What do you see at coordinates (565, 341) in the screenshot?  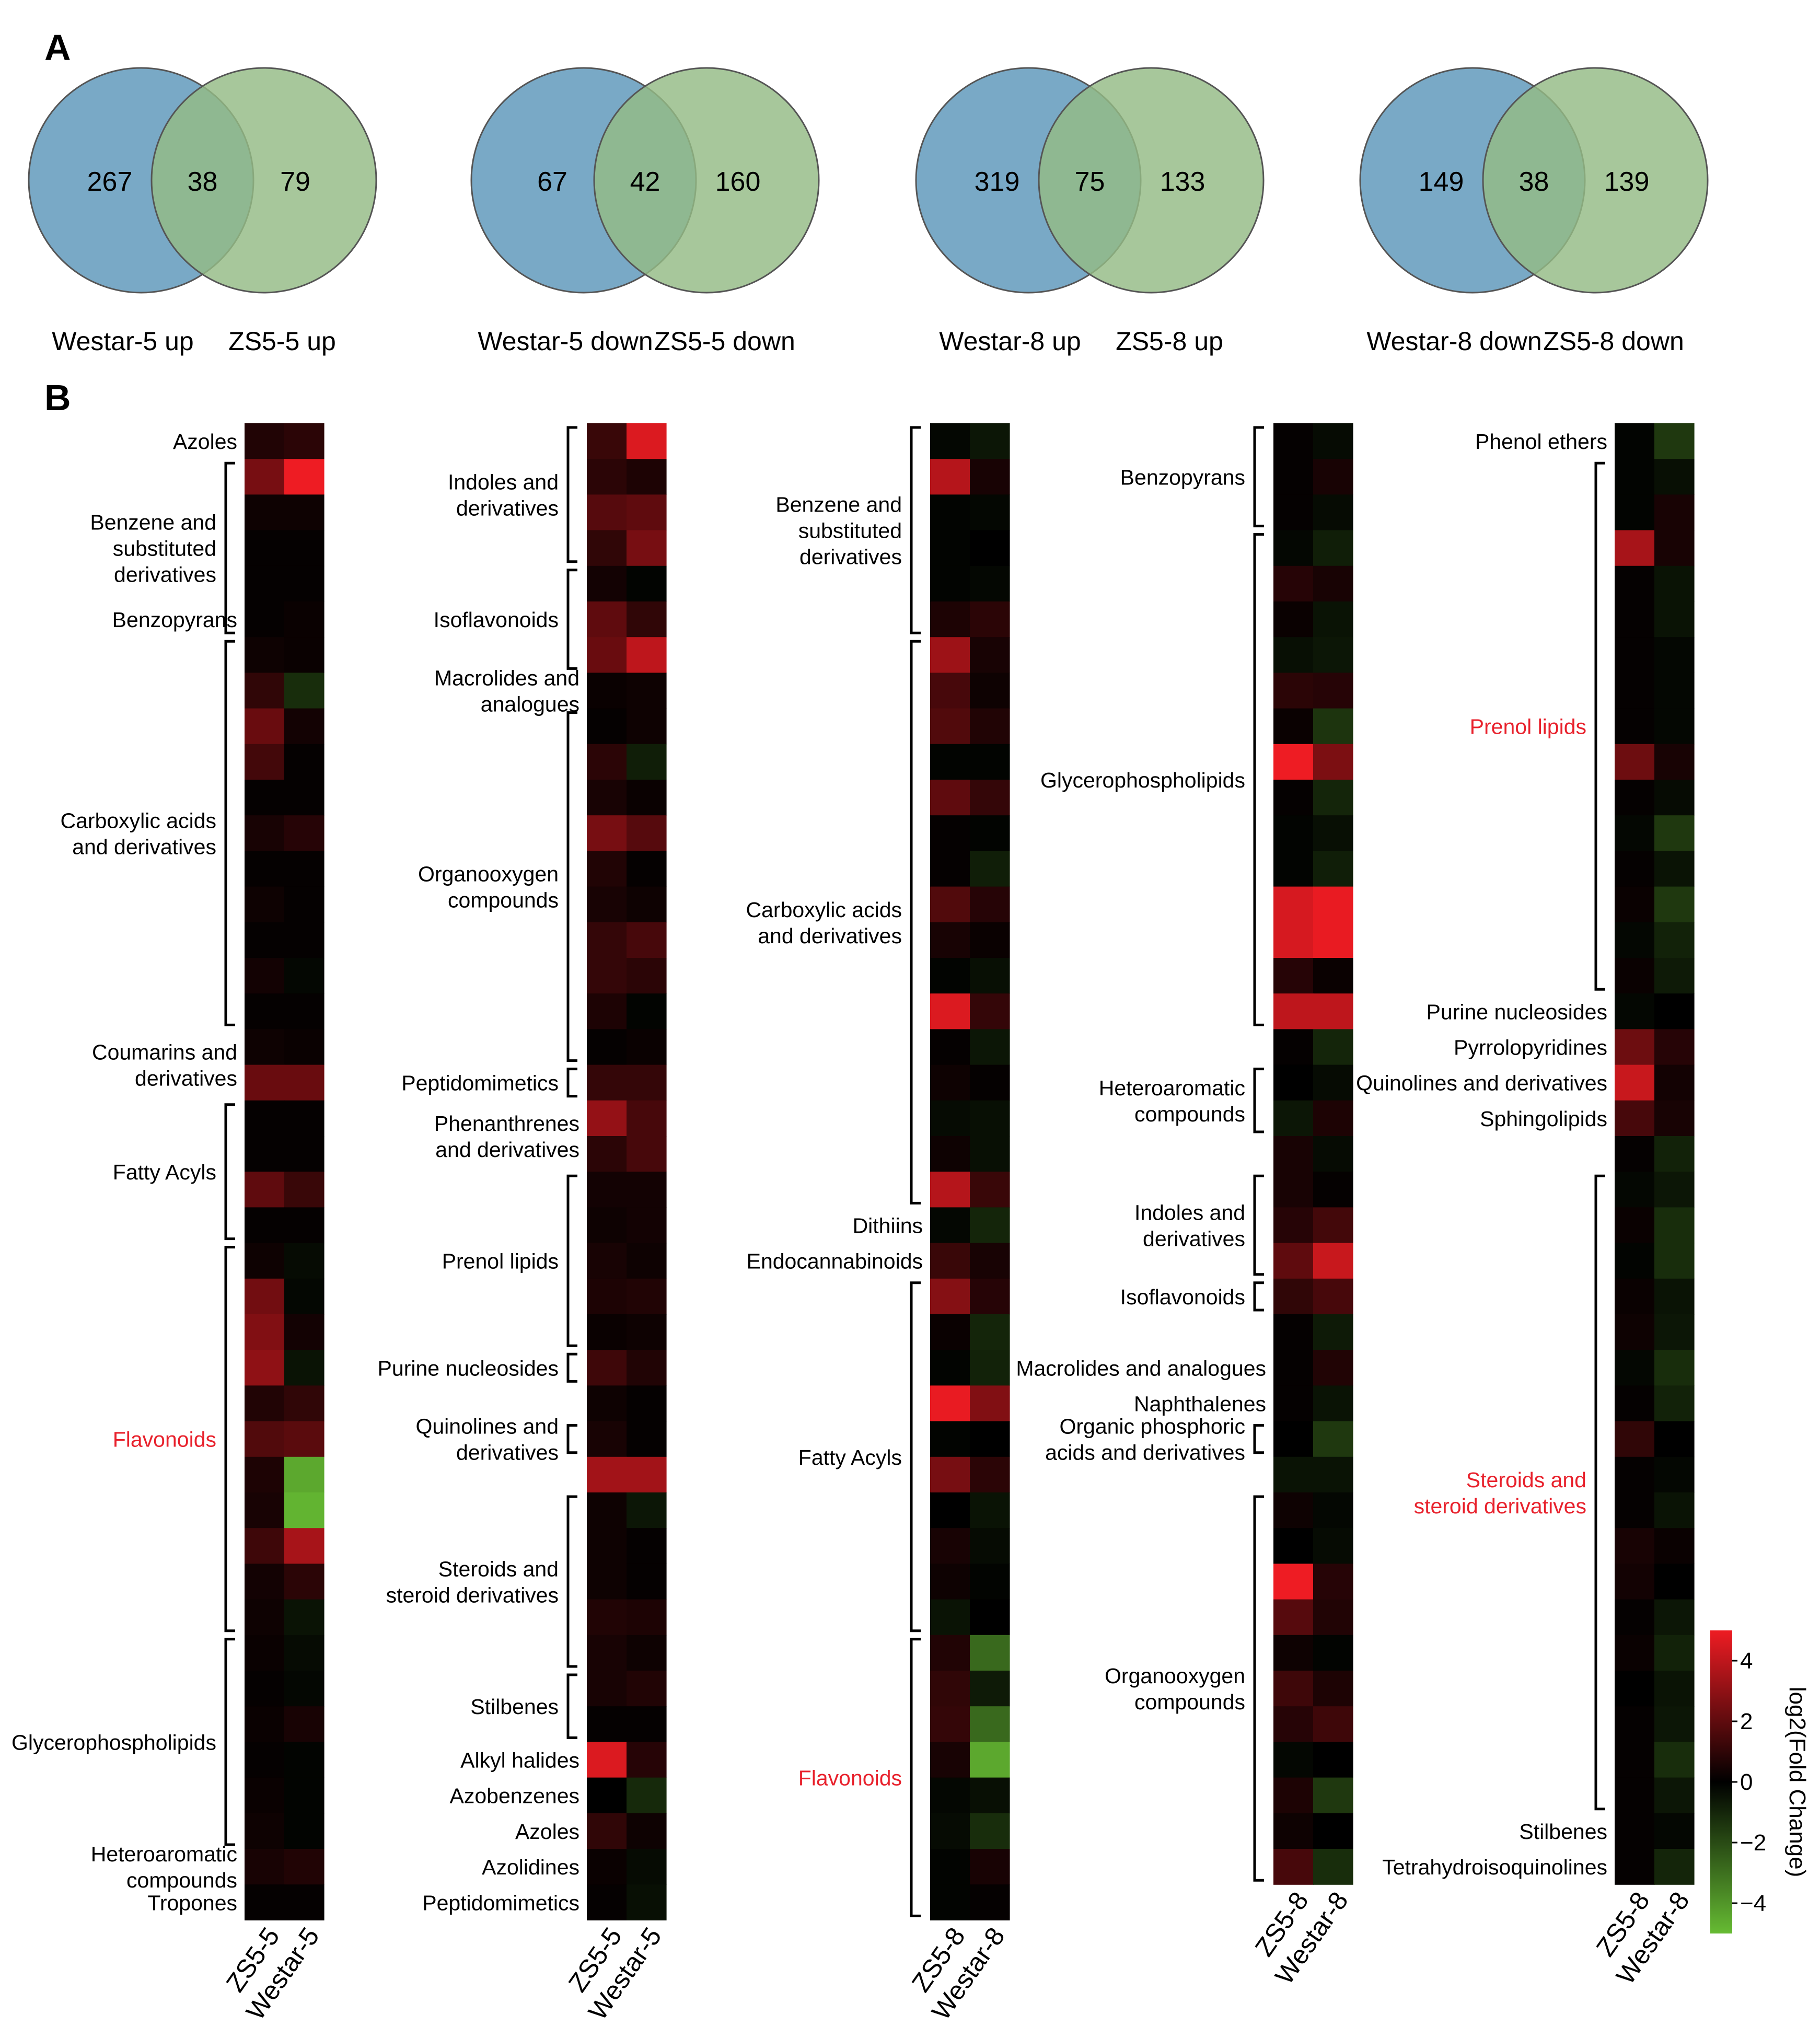 I see `venn-left-label: Westar-5 down` at bounding box center [565, 341].